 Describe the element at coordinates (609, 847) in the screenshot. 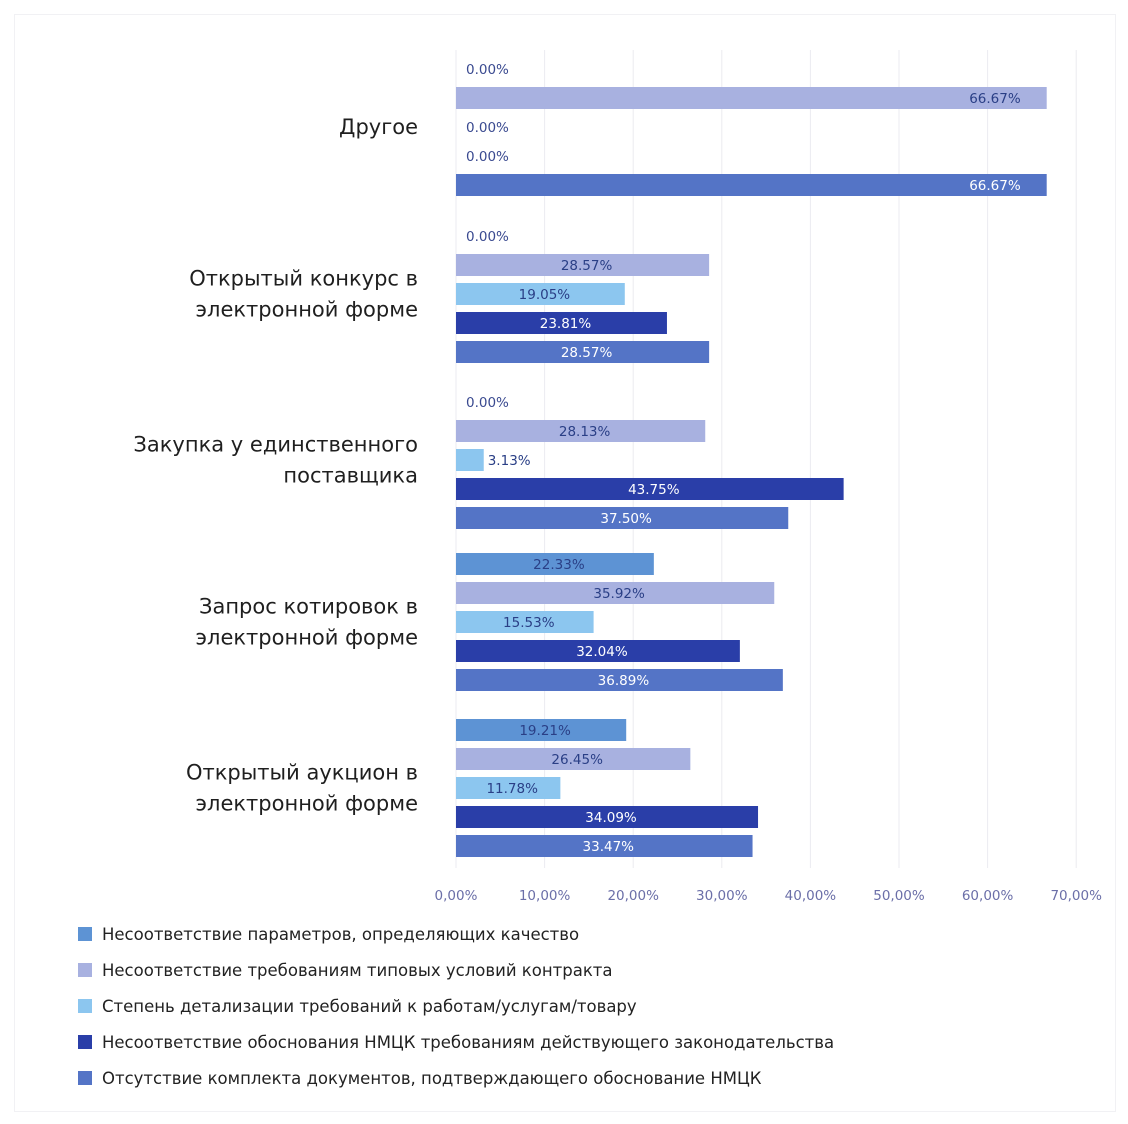

I see `data-label: 33.47%` at that location.